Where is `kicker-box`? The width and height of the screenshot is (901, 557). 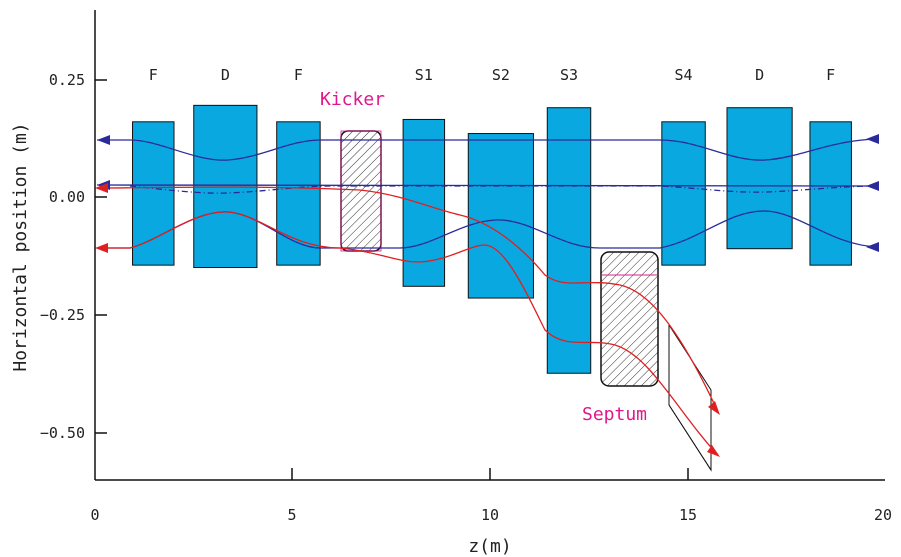 kicker-box is located at coordinates (361, 191).